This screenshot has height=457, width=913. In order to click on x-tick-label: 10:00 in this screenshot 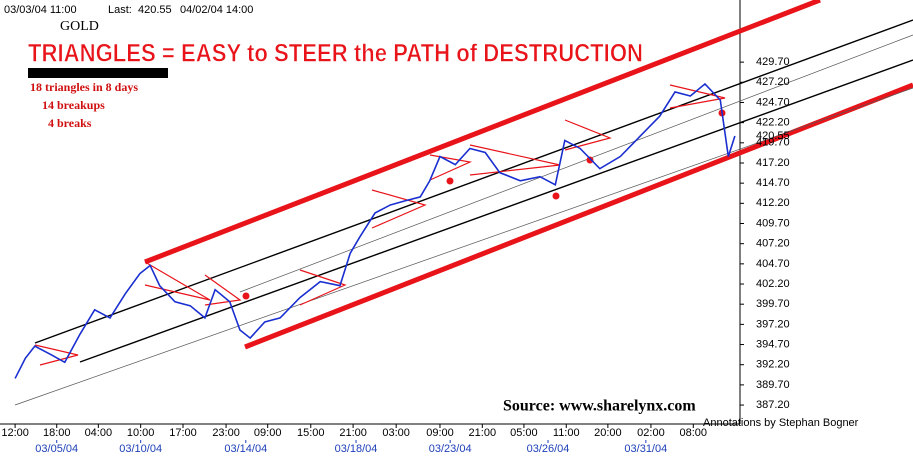, I will do `click(141, 433)`.